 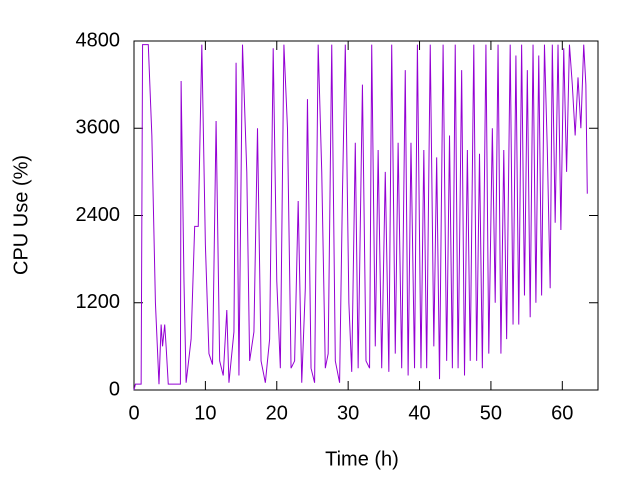 What do you see at coordinates (98, 128) in the screenshot?
I see `y-tick-label: 3600` at bounding box center [98, 128].